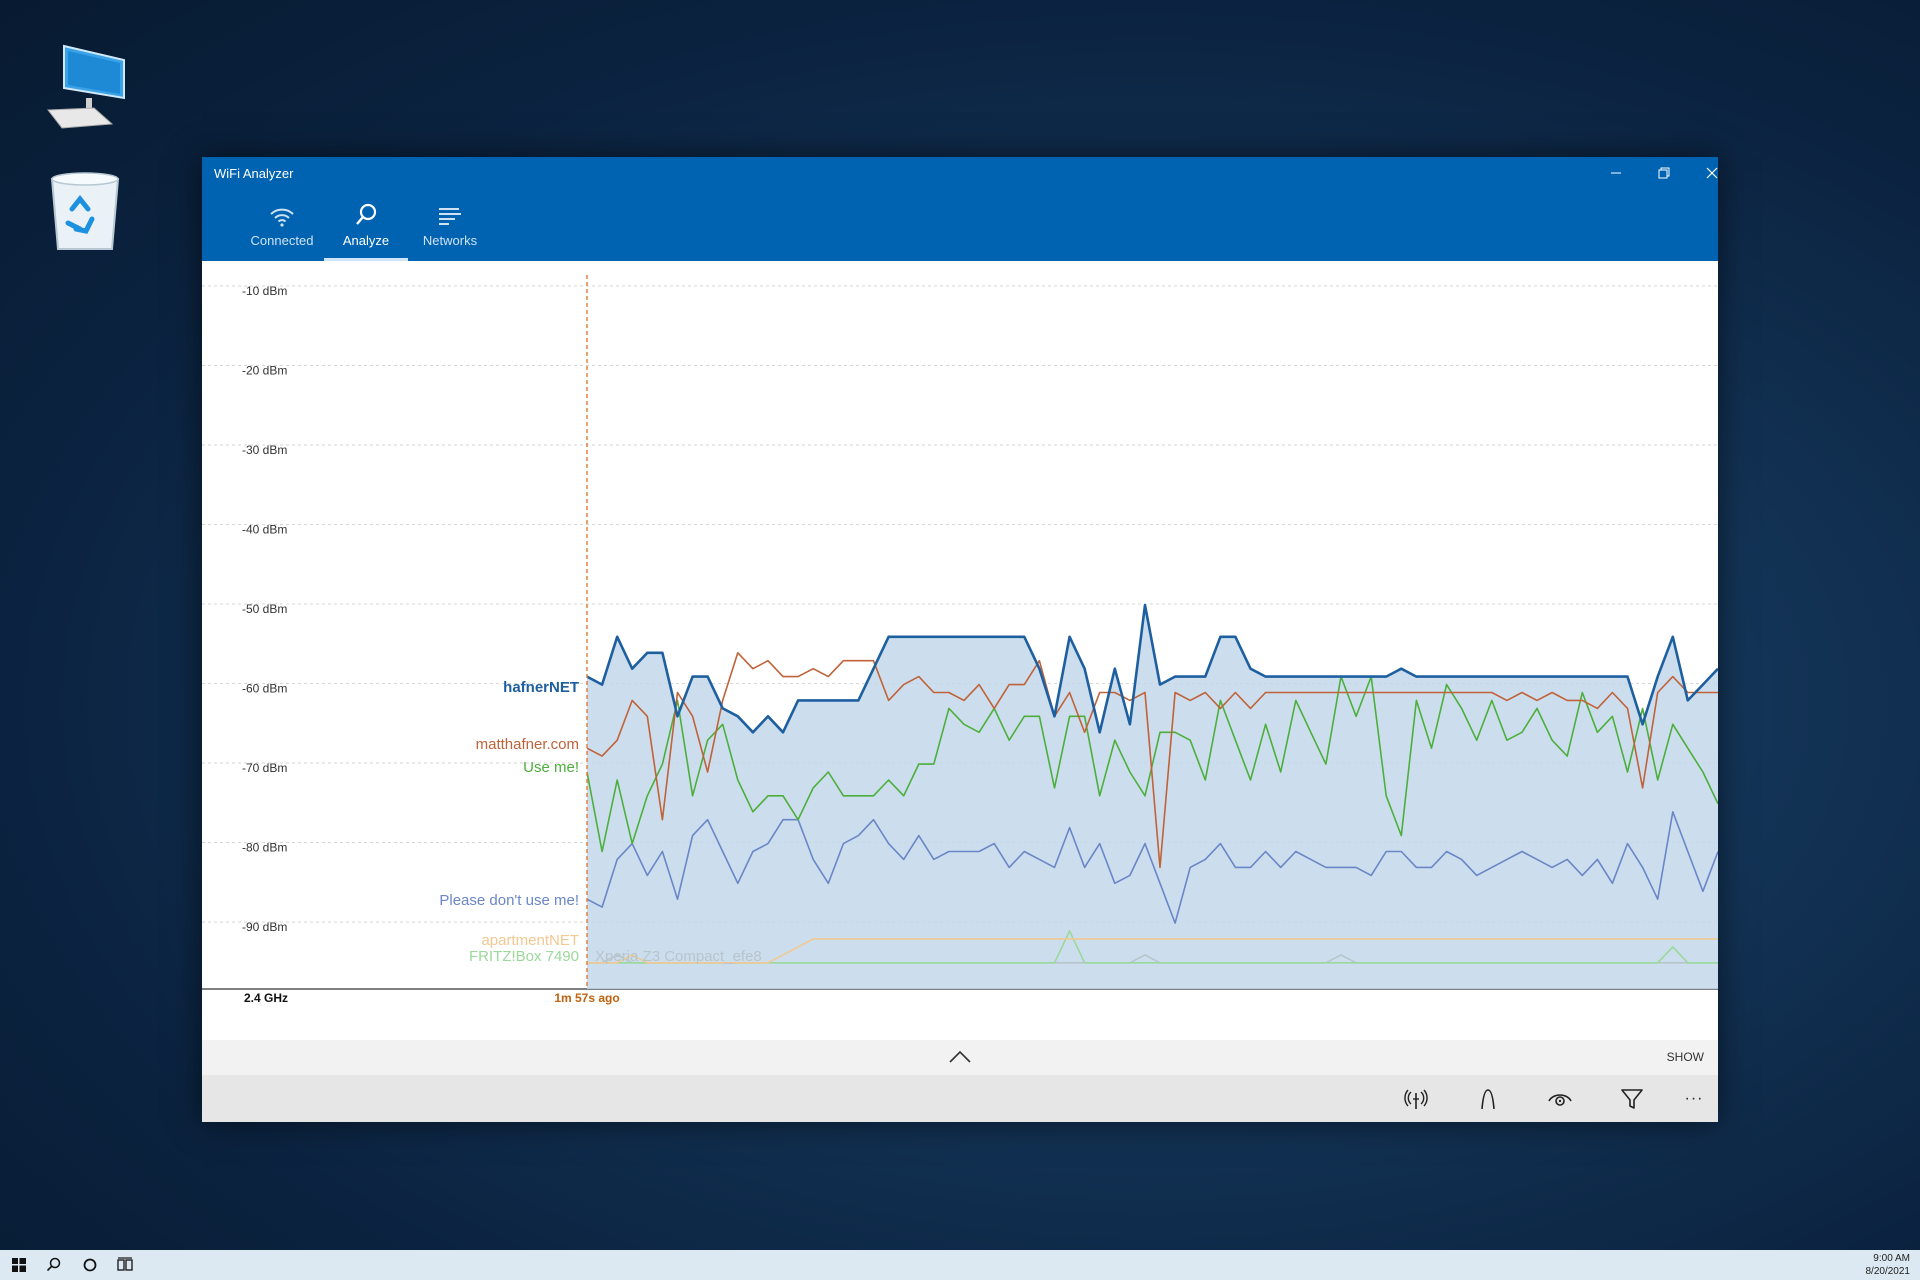  Describe the element at coordinates (264, 768) in the screenshot. I see `y-tick-label: -70 dBm` at that location.